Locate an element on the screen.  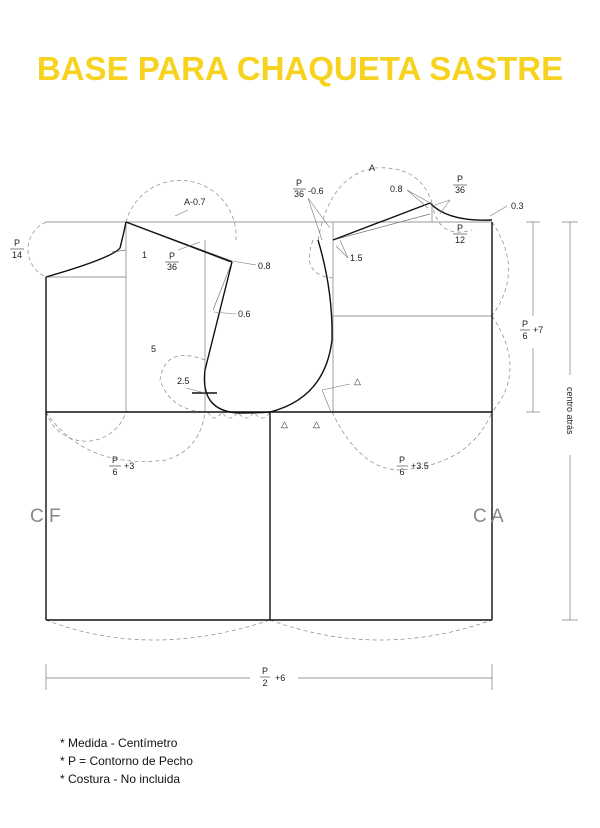
label-0-8-back: 0.8 is located at coordinates (396, 189).